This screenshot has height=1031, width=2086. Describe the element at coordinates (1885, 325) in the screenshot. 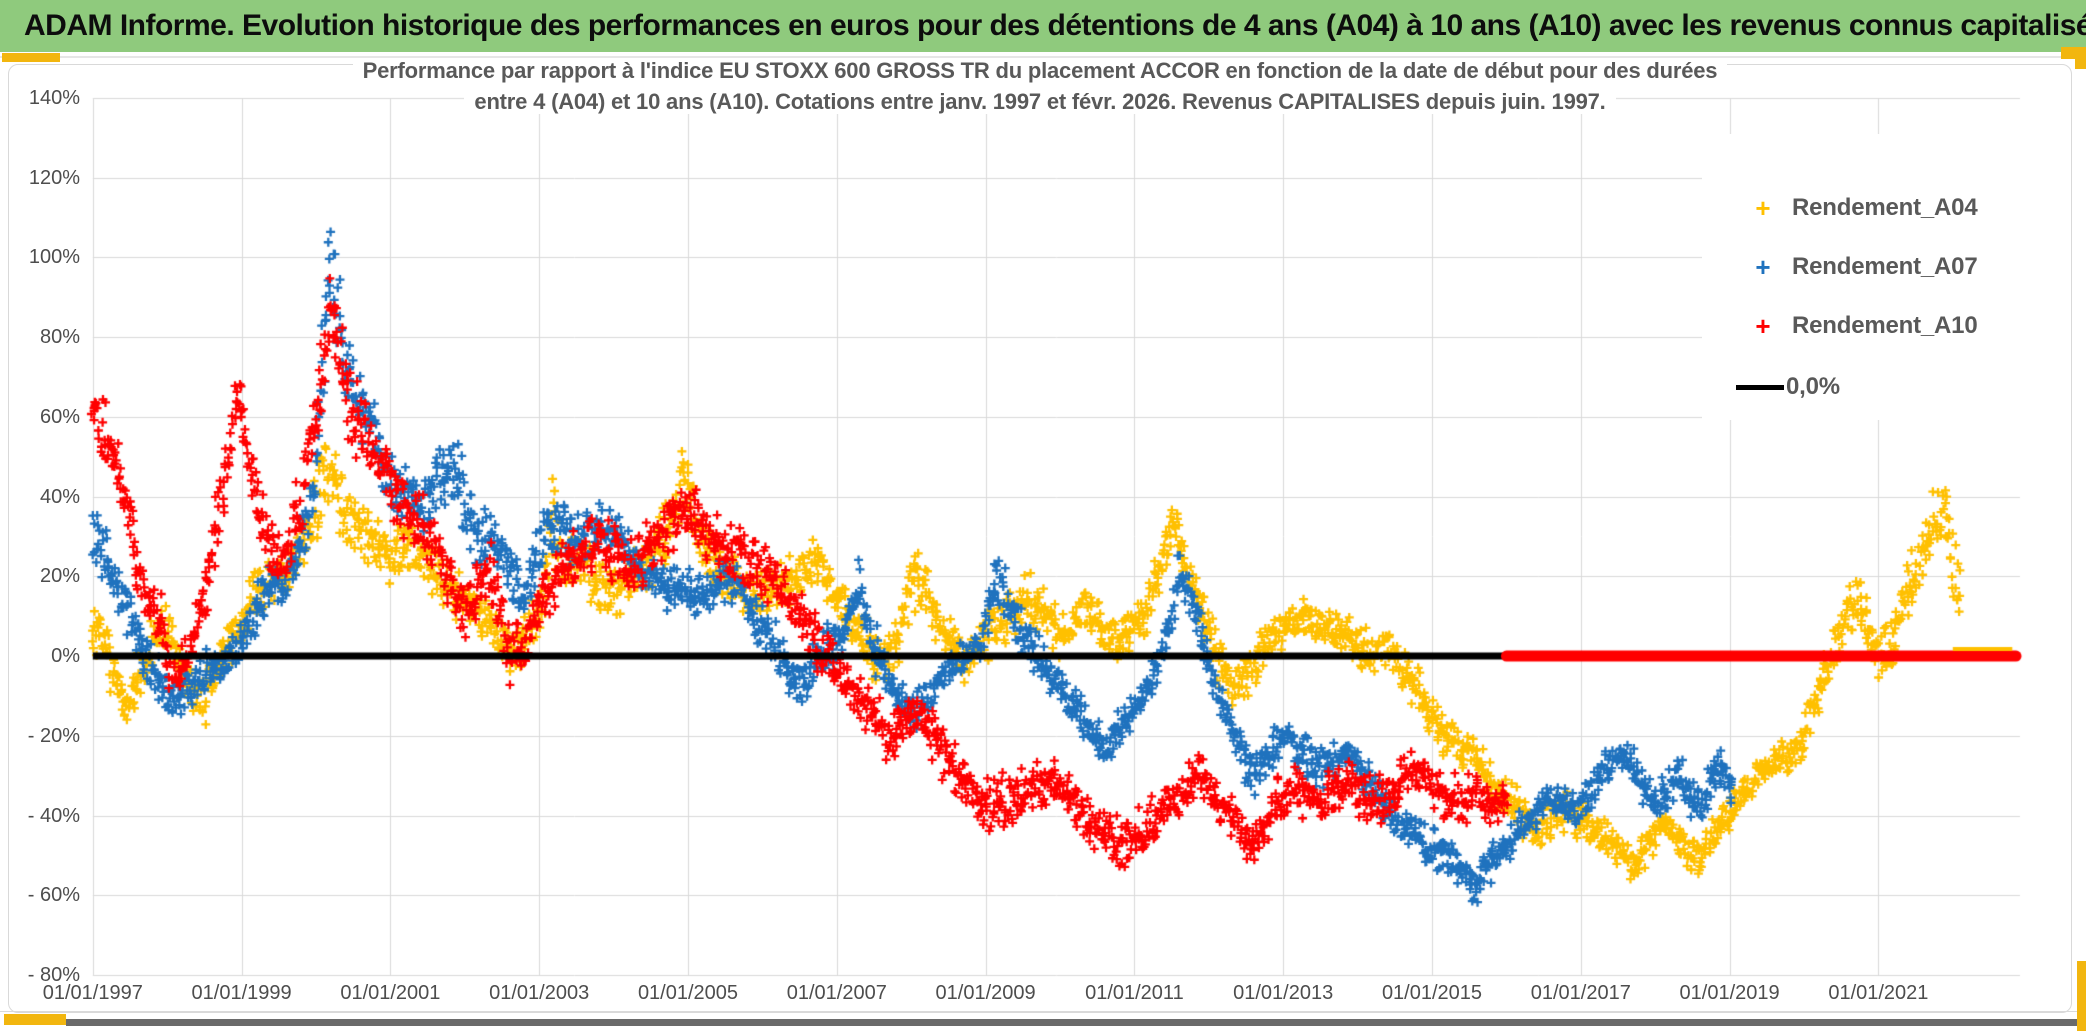

I see `legend-label: Rendement_A10` at that location.